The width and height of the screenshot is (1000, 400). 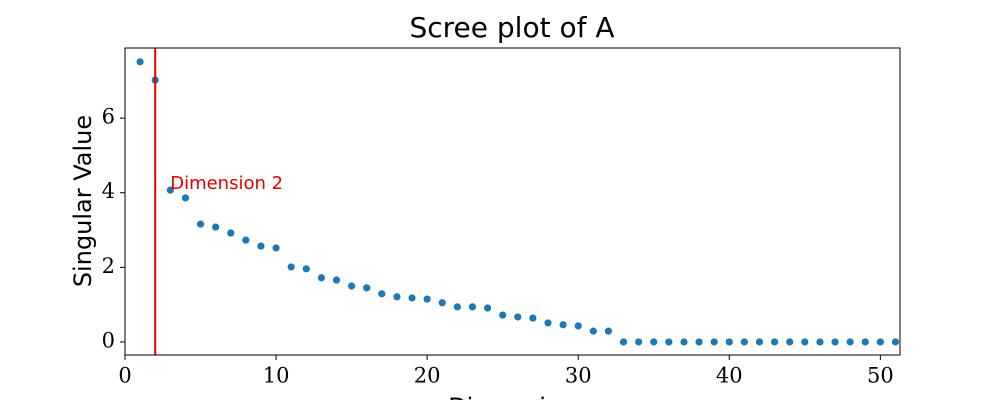 What do you see at coordinates (729, 376) in the screenshot?
I see `x-tick-label: 40` at bounding box center [729, 376].